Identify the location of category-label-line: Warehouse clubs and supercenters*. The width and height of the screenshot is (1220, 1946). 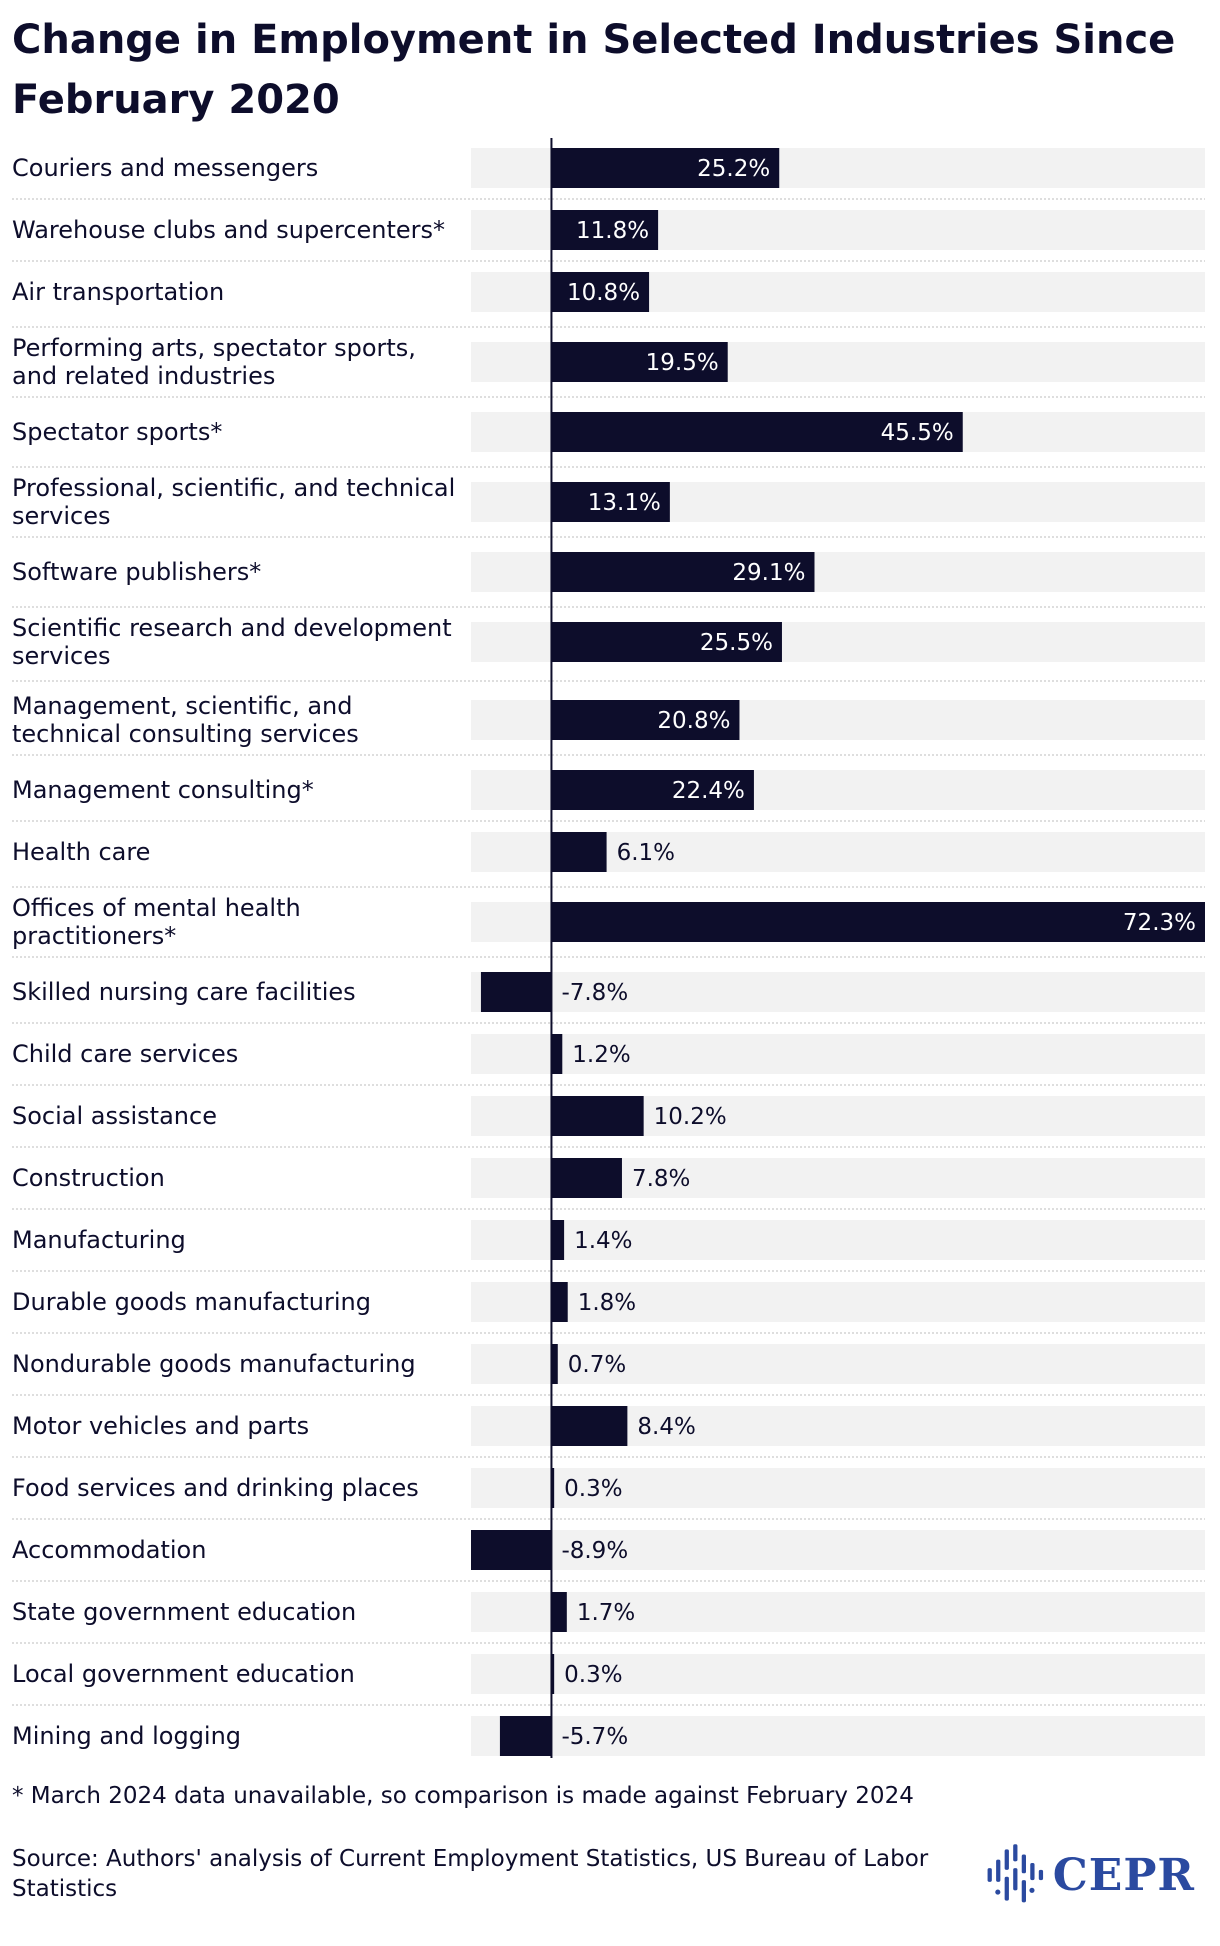
(228, 230).